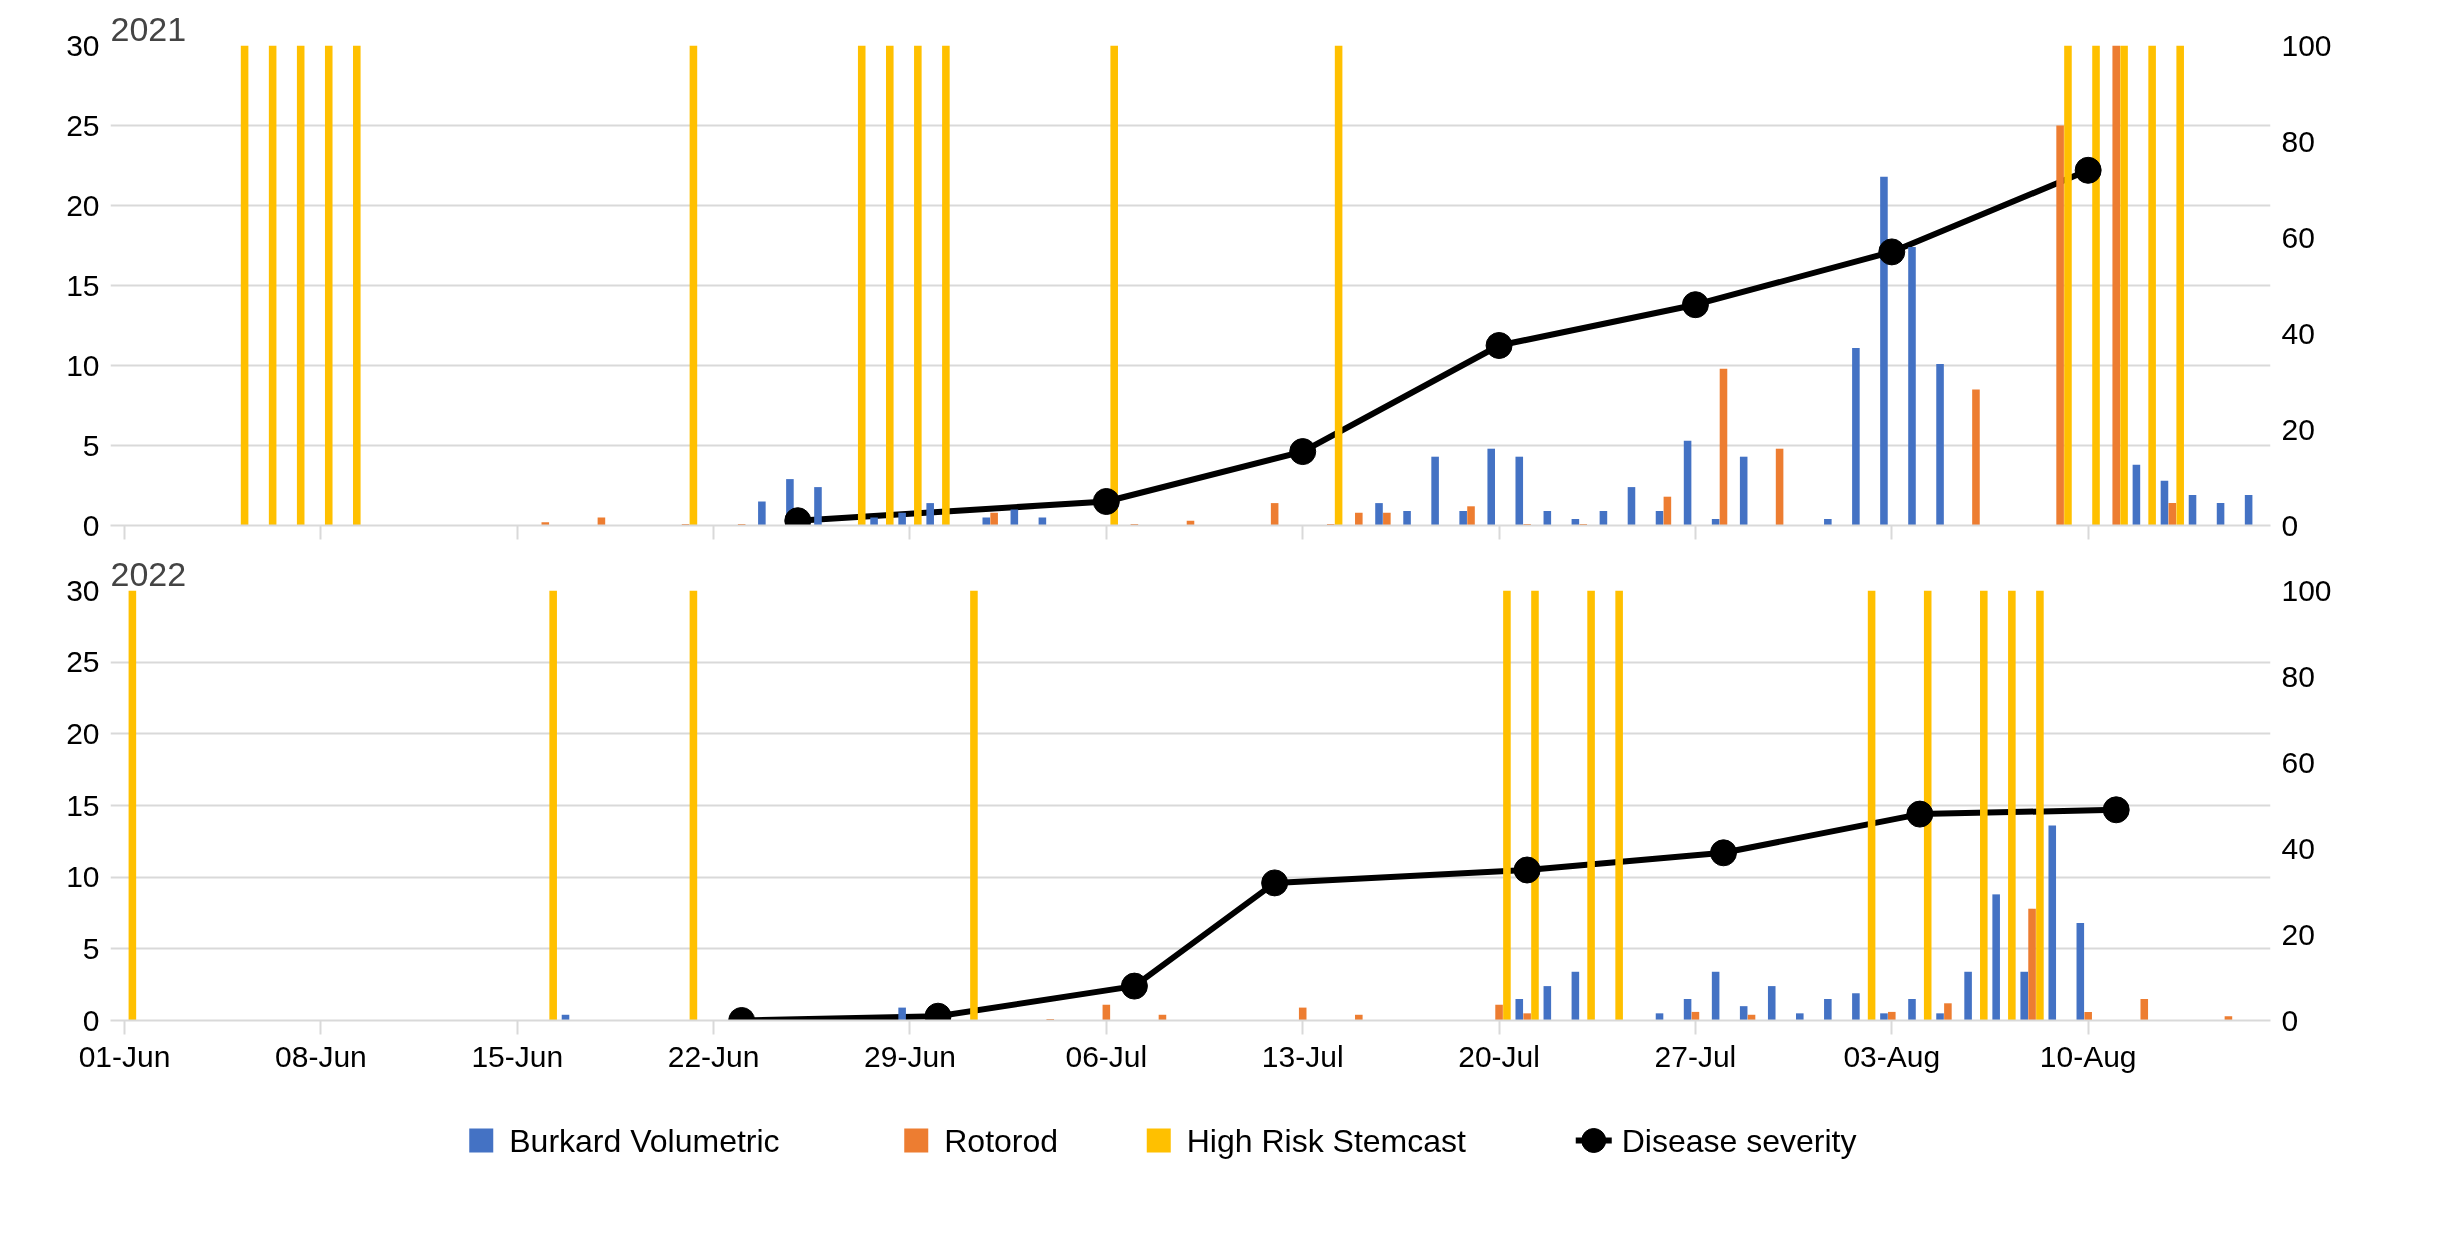 The image size is (2445, 1233). I want to click on chart-title: 2022, so click(148, 573).